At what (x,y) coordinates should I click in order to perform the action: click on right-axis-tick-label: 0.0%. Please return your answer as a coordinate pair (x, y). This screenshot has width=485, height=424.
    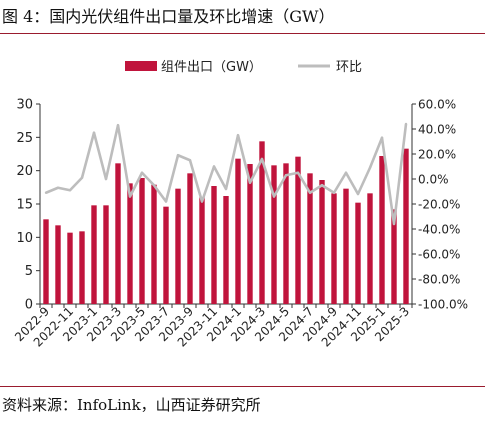
    Looking at the image, I should click on (433, 180).